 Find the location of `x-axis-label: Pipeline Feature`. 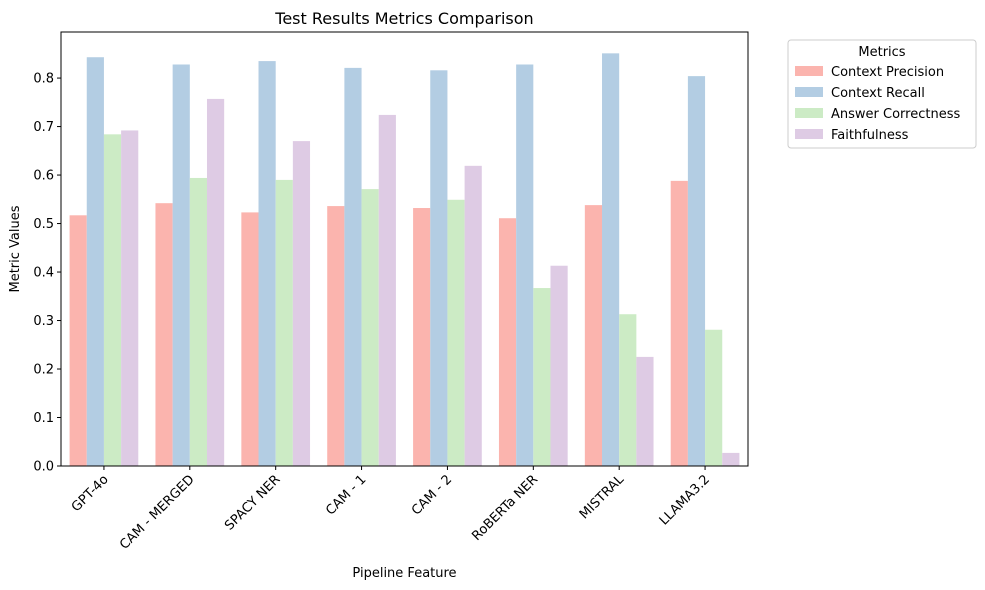

x-axis-label: Pipeline Feature is located at coordinates (404, 573).